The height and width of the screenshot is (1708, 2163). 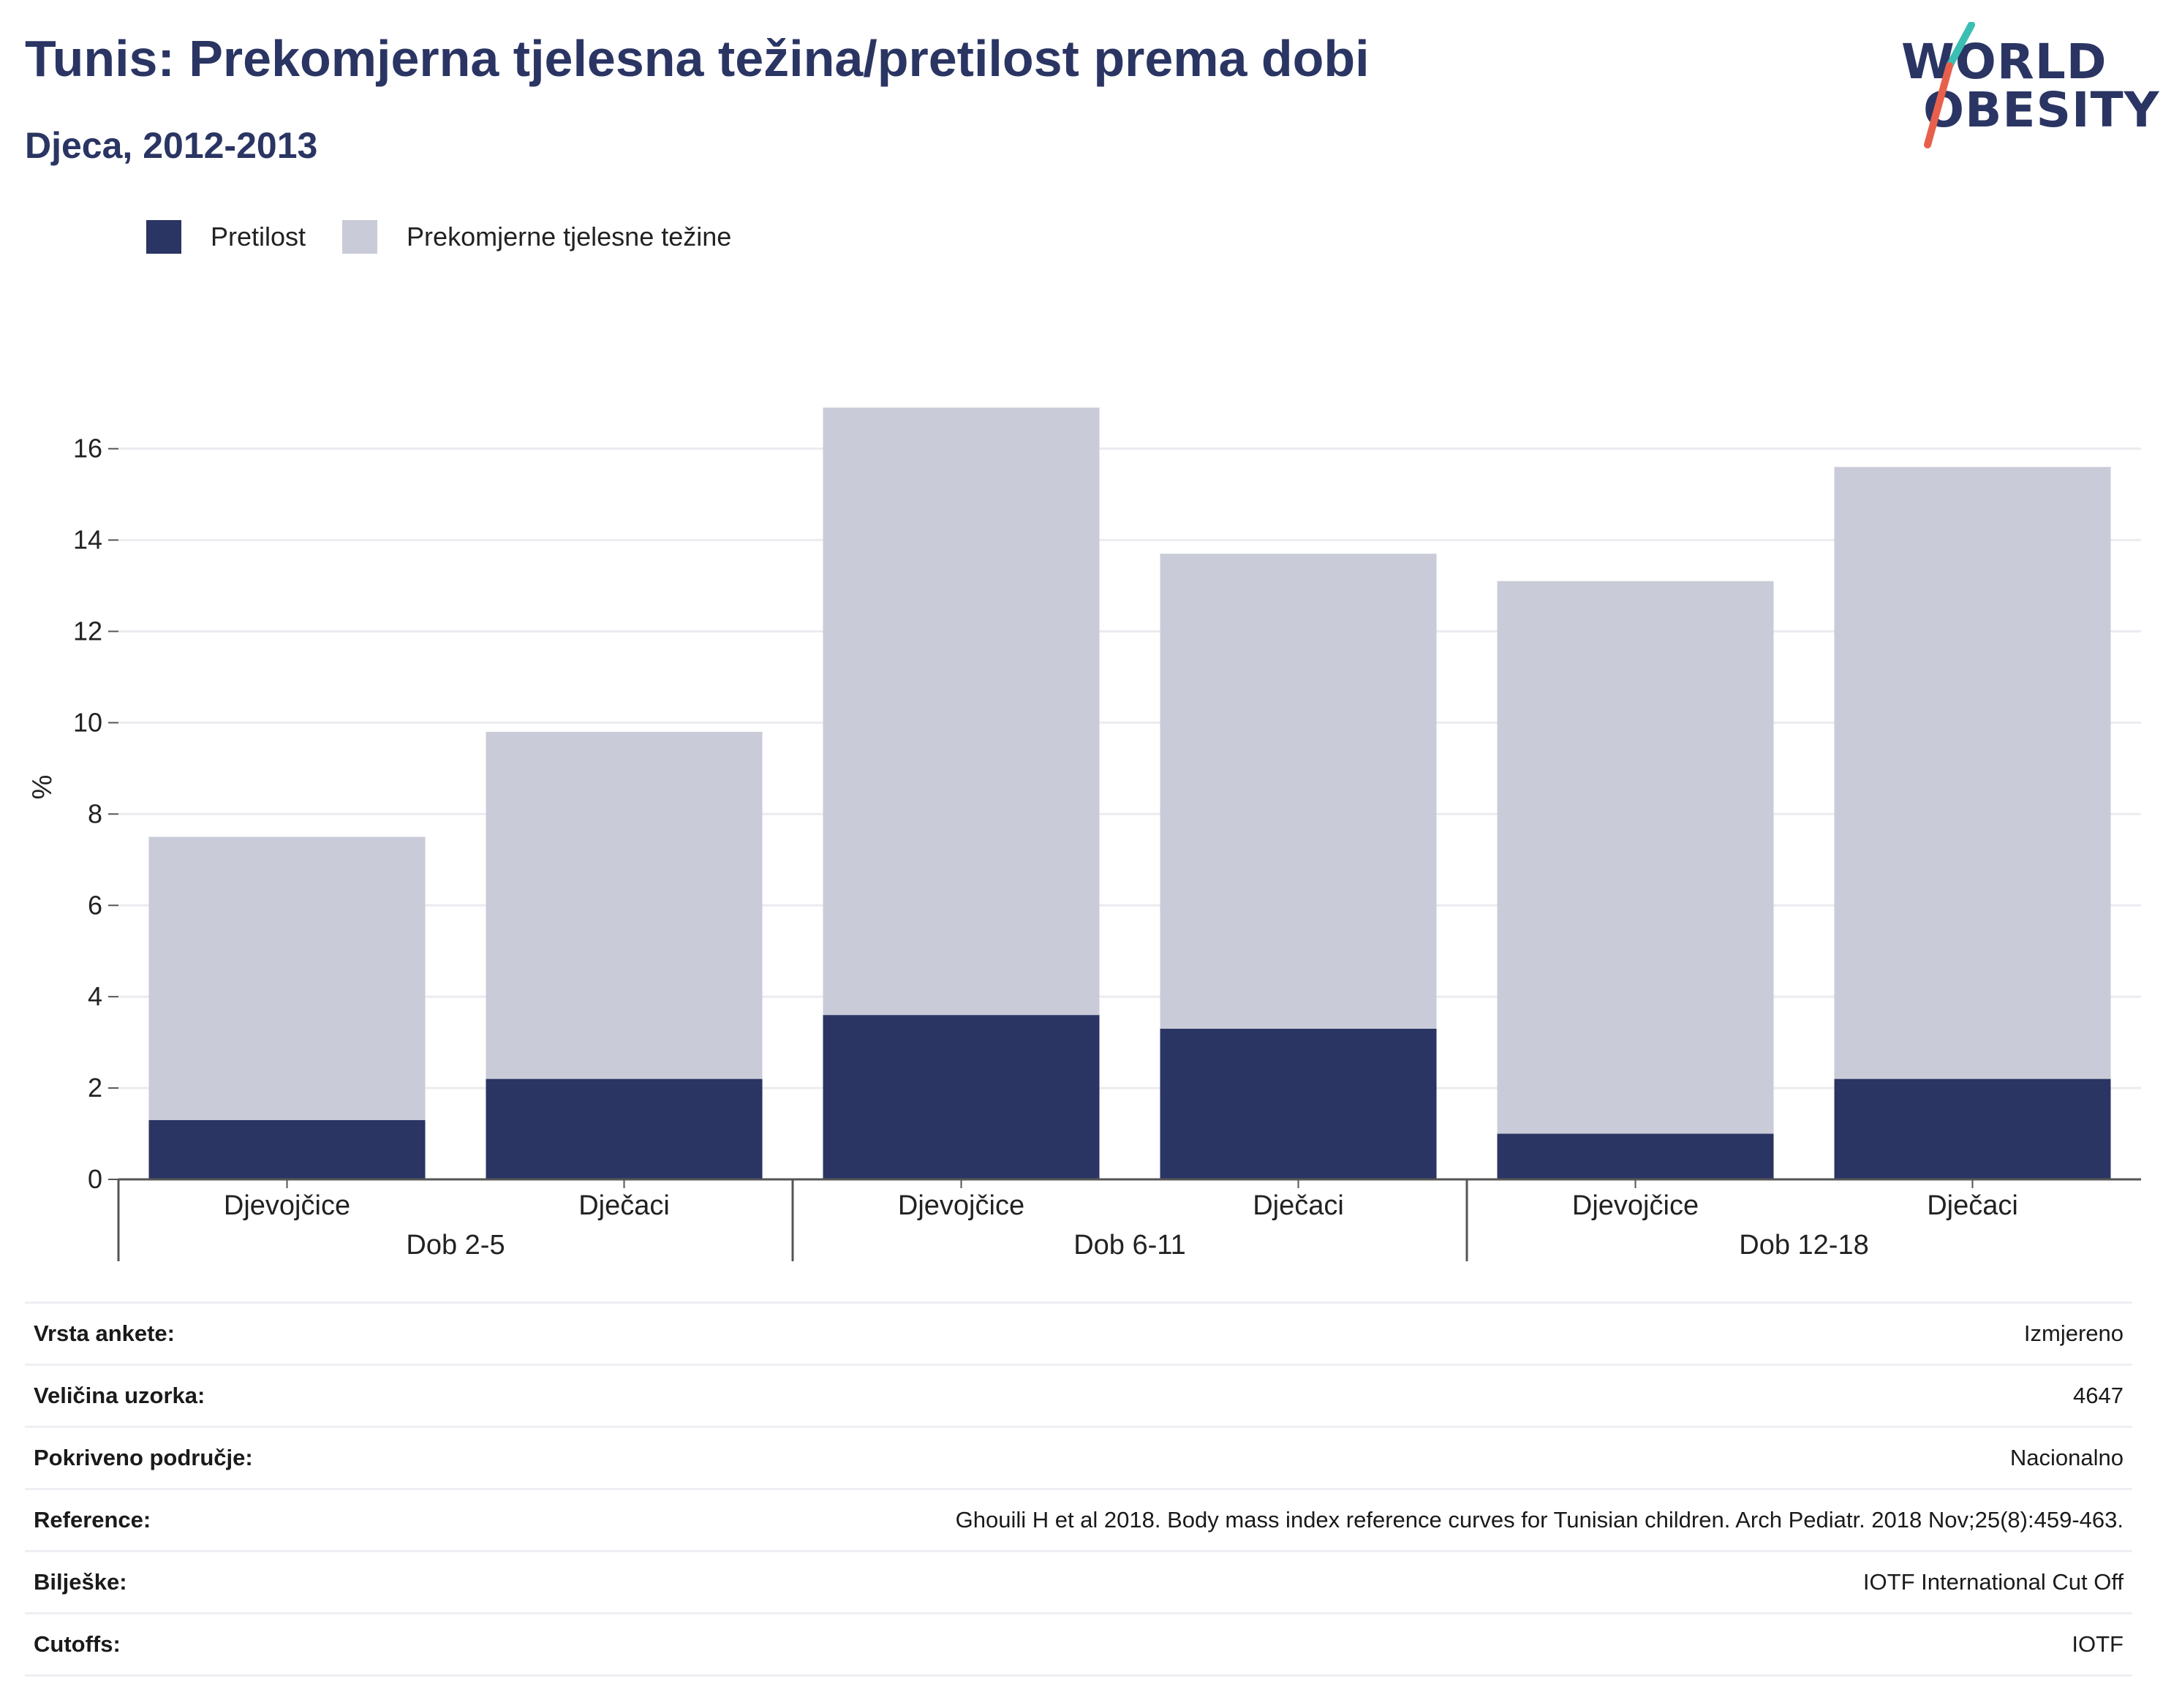 What do you see at coordinates (93, 1520) in the screenshot?
I see `info-label: Reference:` at bounding box center [93, 1520].